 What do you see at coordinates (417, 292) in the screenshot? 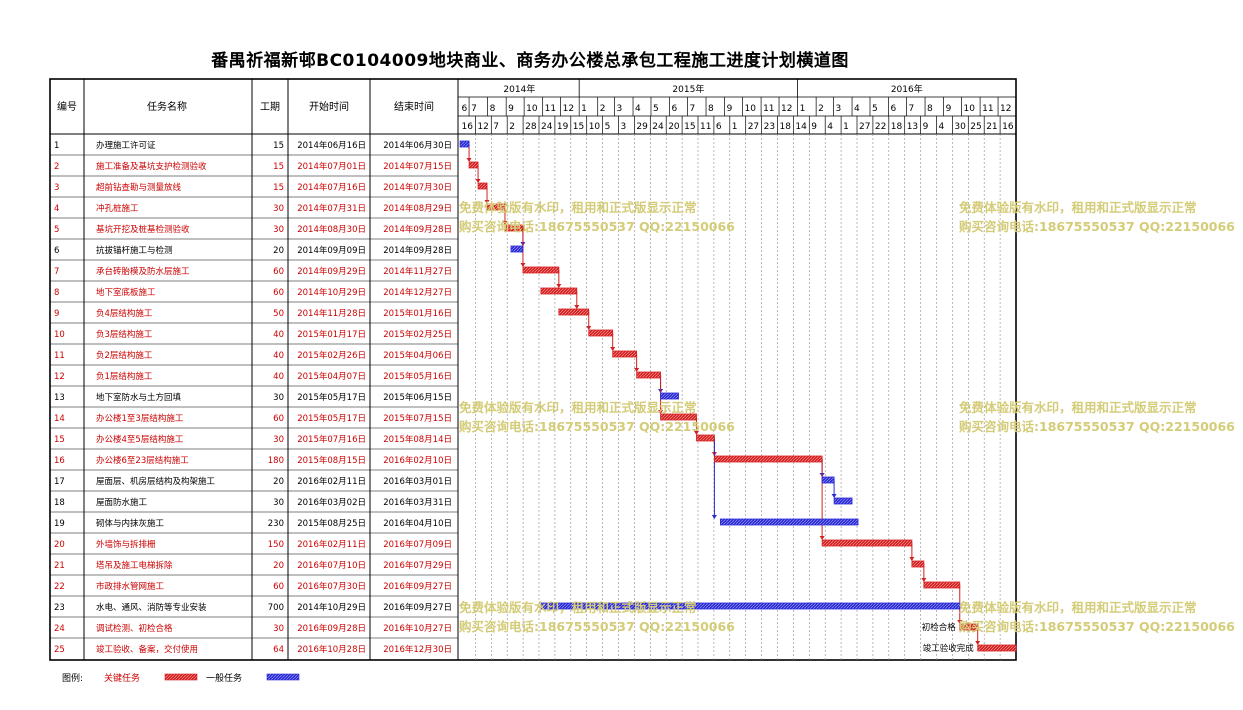
I see `task-end: 2014年12月27日` at bounding box center [417, 292].